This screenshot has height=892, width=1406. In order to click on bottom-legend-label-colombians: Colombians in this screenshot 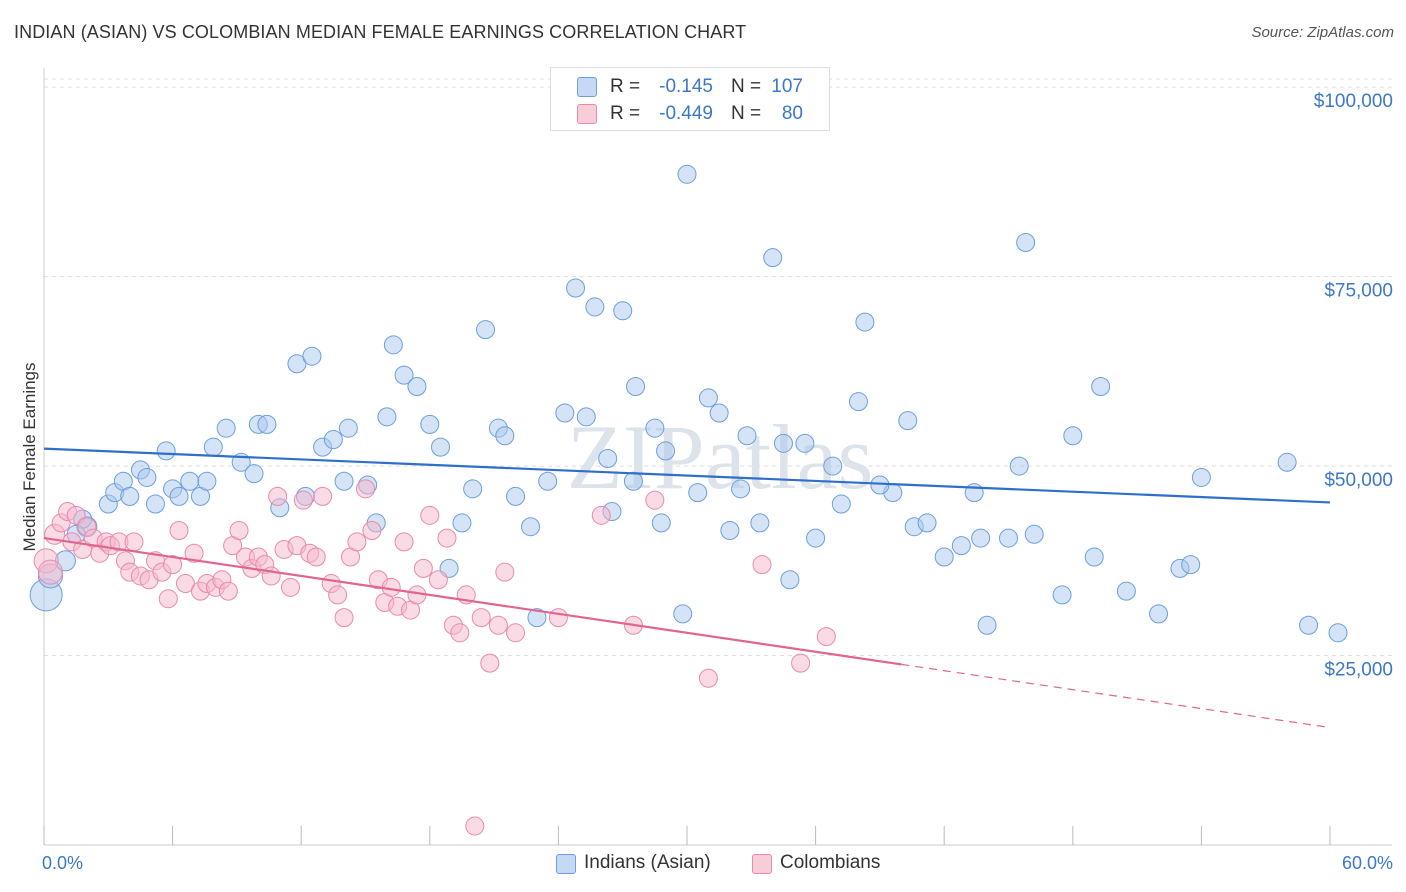, I will do `click(830, 862)`.